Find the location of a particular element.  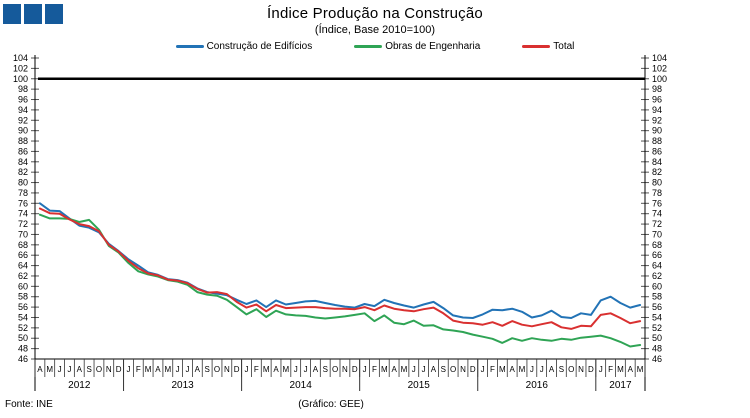

y-axis-label-left: 78 is located at coordinates (23, 193).